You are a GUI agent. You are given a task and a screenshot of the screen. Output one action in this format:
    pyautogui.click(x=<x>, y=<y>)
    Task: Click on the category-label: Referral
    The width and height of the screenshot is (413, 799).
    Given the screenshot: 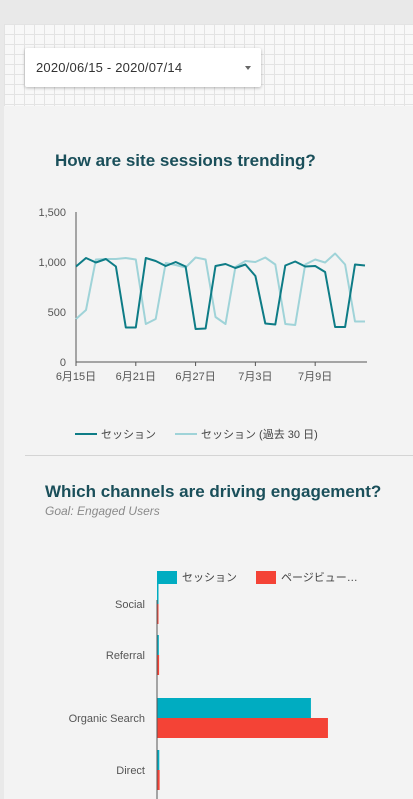 What is the action you would take?
    pyautogui.click(x=125, y=656)
    